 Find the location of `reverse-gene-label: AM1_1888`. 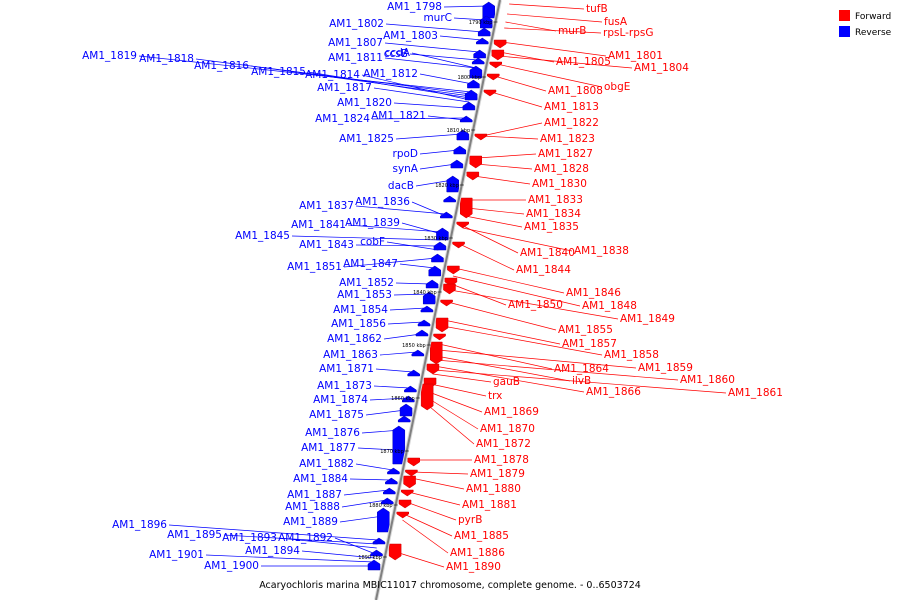

reverse-gene-label: AM1_1888 is located at coordinates (312, 507).